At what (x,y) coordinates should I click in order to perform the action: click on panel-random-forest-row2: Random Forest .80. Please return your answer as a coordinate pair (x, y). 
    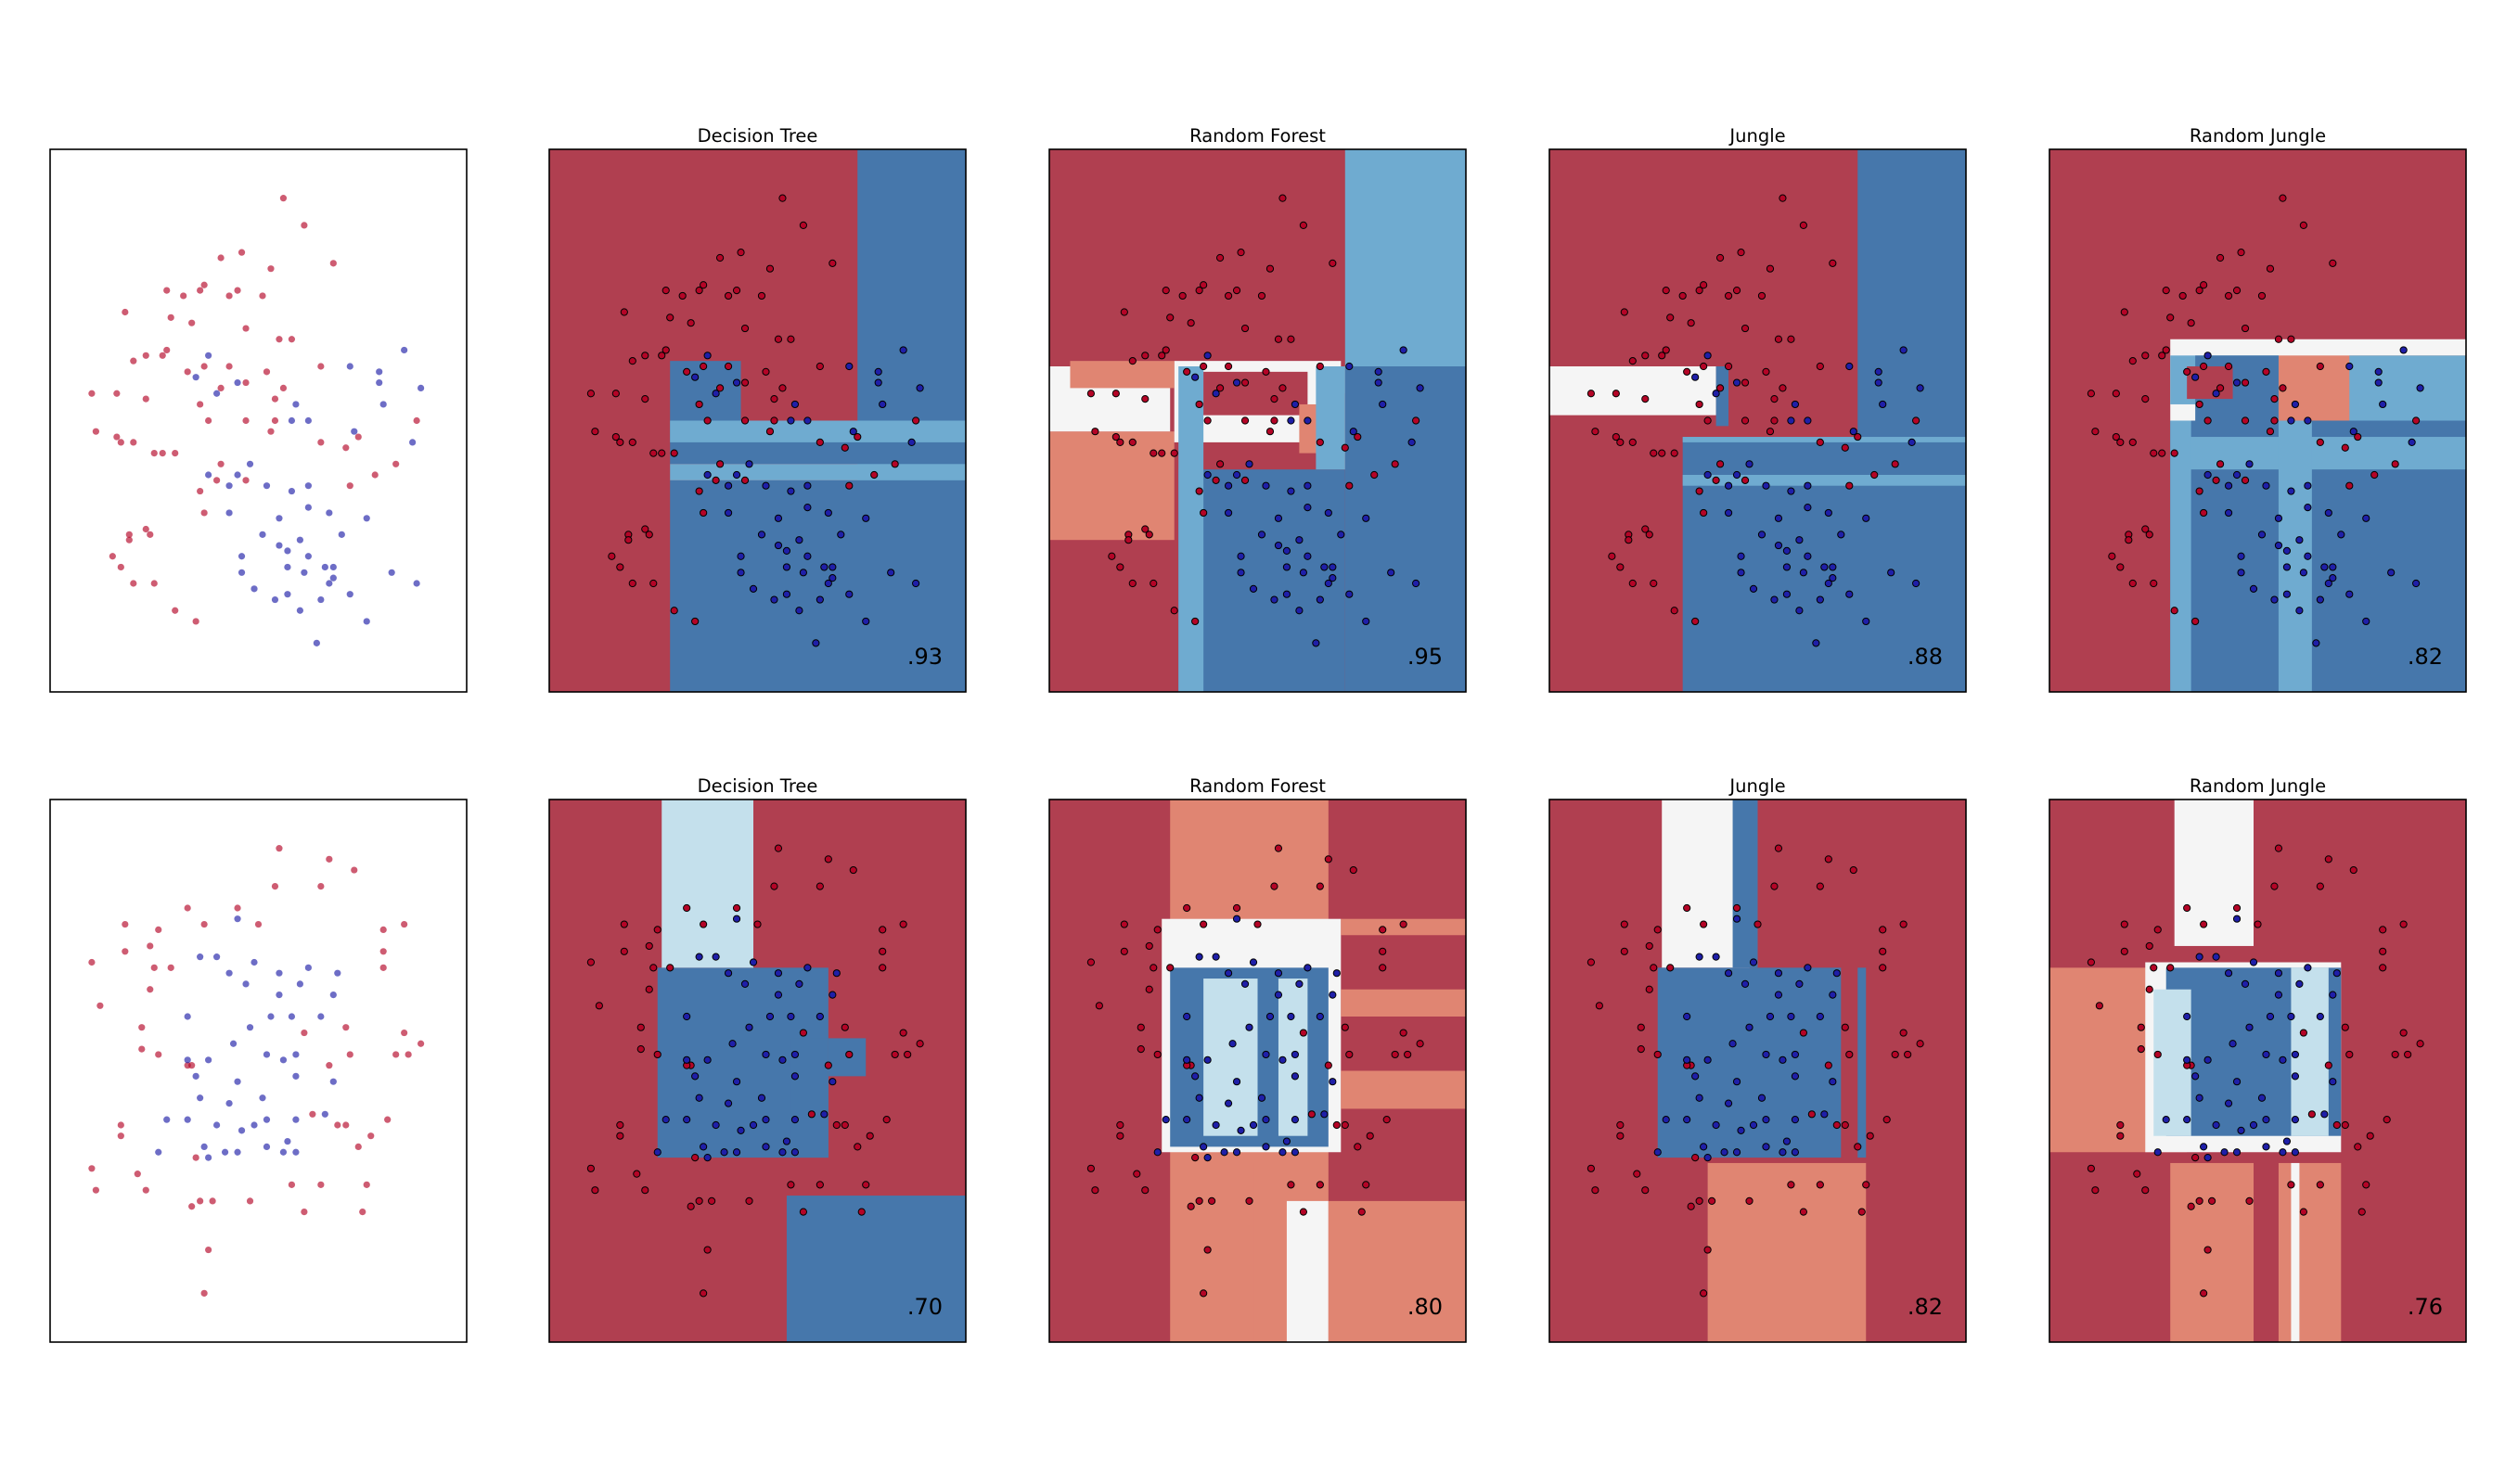
    Looking at the image, I should click on (1257, 1059).